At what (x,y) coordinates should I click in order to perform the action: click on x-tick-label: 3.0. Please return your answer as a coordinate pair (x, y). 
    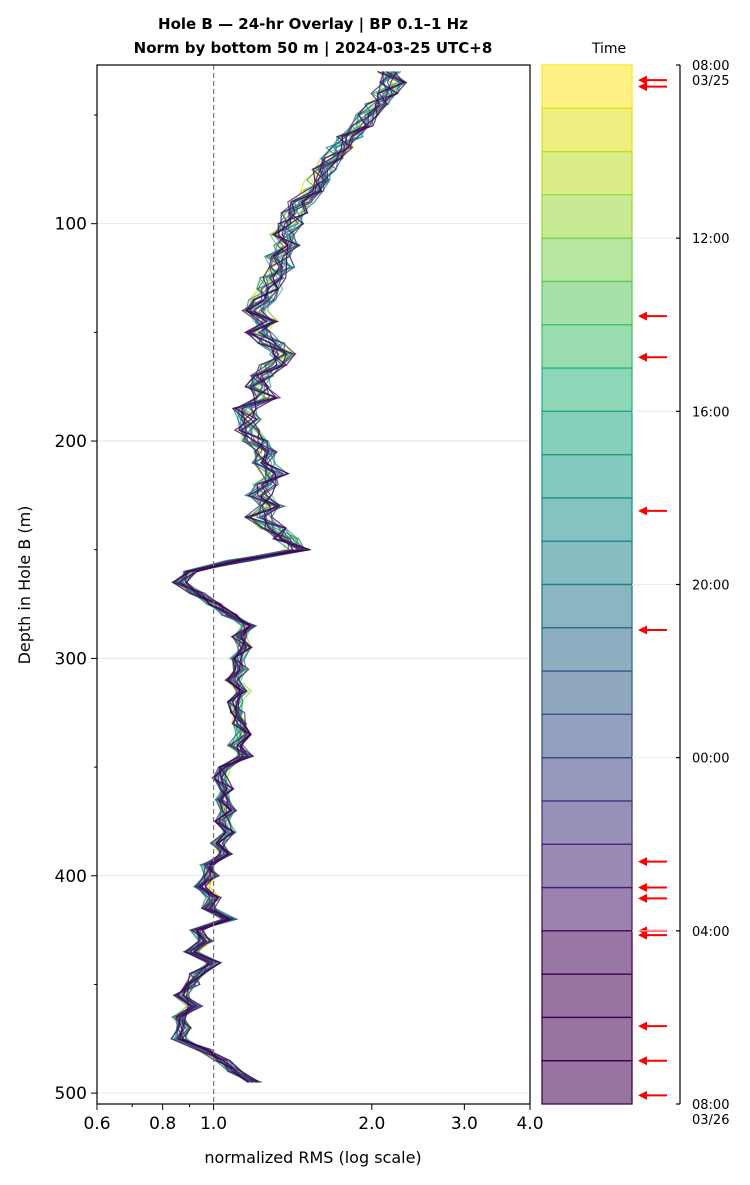
    Looking at the image, I should click on (464, 1124).